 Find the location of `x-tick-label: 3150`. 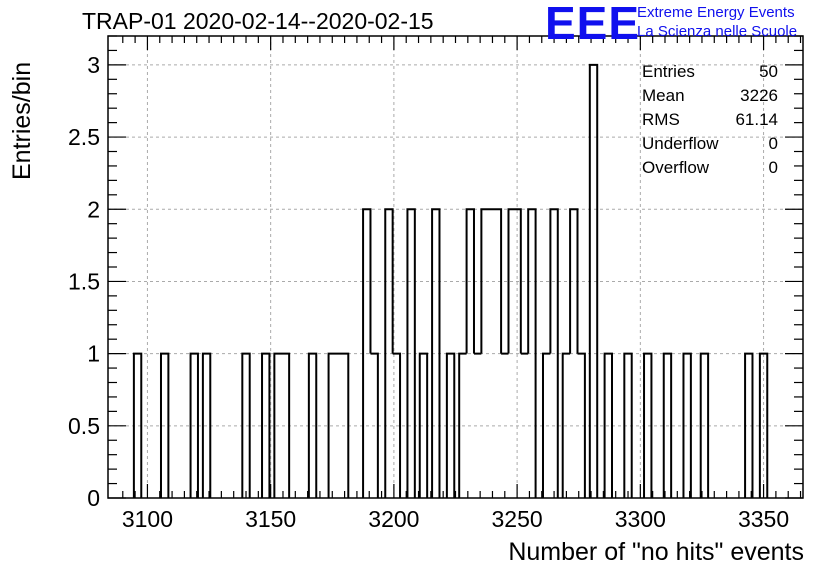

x-tick-label: 3150 is located at coordinates (270, 519).